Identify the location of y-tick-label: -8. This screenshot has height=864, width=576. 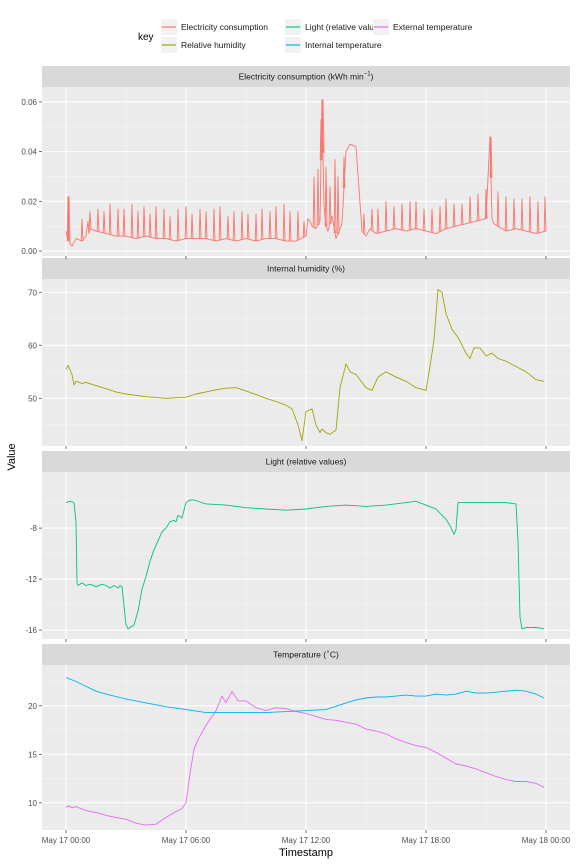
(34, 528).